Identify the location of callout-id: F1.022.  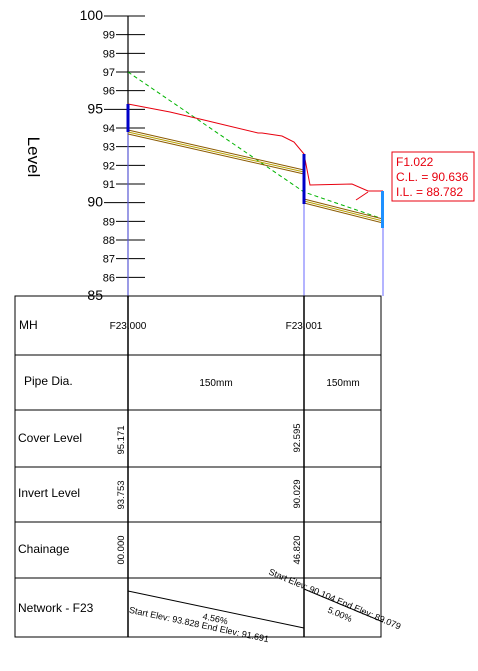
(415, 162).